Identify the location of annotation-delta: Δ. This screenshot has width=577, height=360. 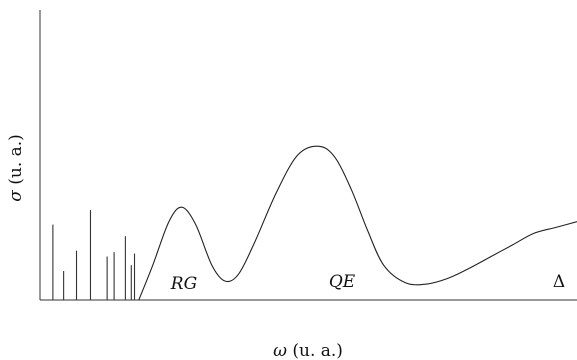
(559, 282).